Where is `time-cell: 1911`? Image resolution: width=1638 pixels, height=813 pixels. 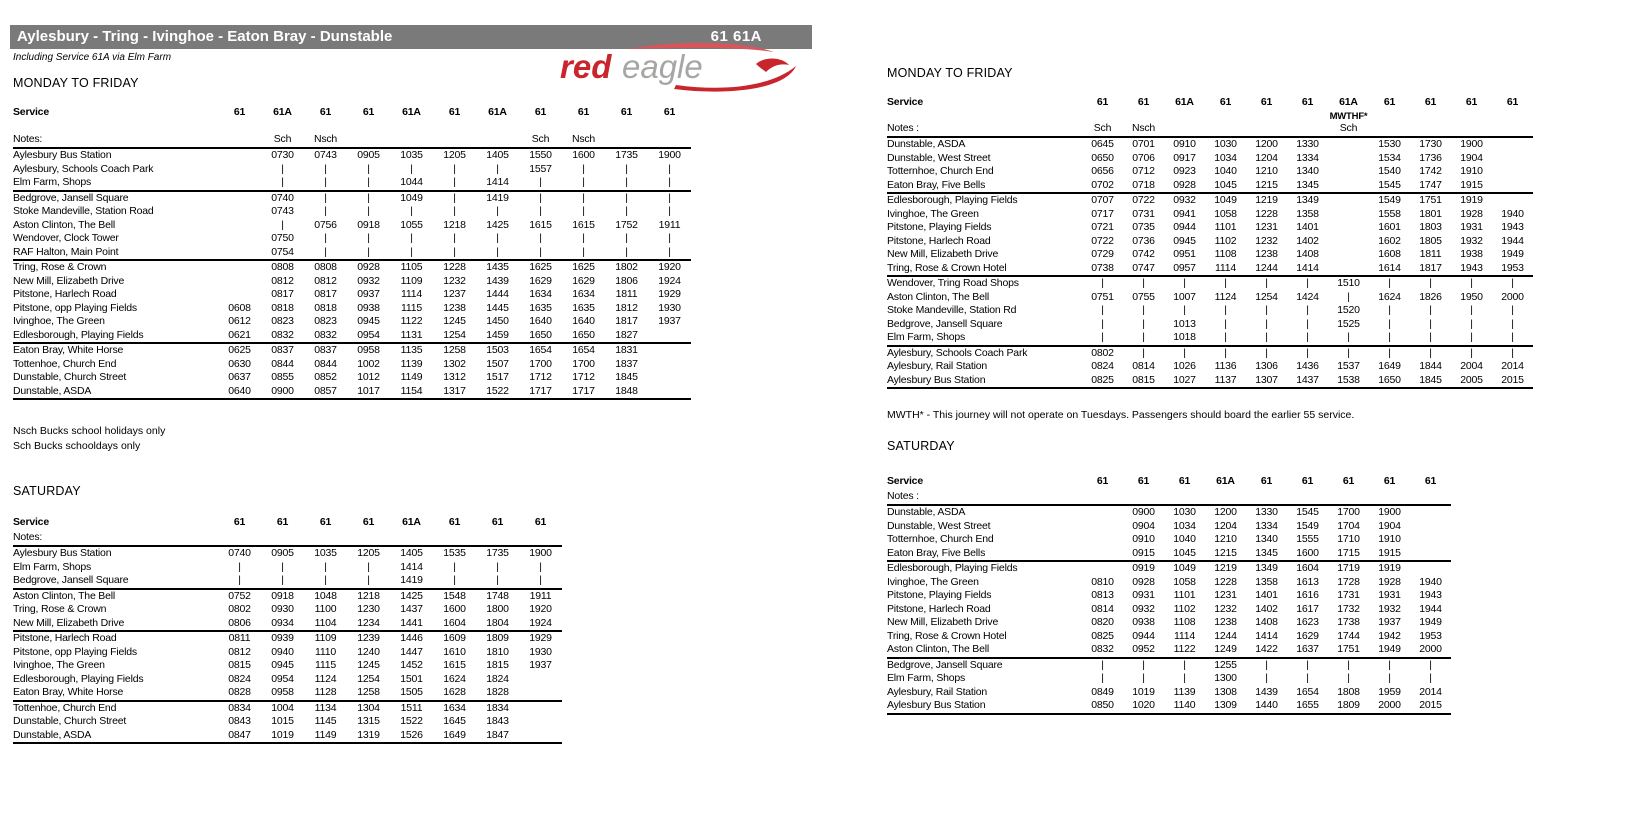
time-cell: 1911 is located at coordinates (669, 224).